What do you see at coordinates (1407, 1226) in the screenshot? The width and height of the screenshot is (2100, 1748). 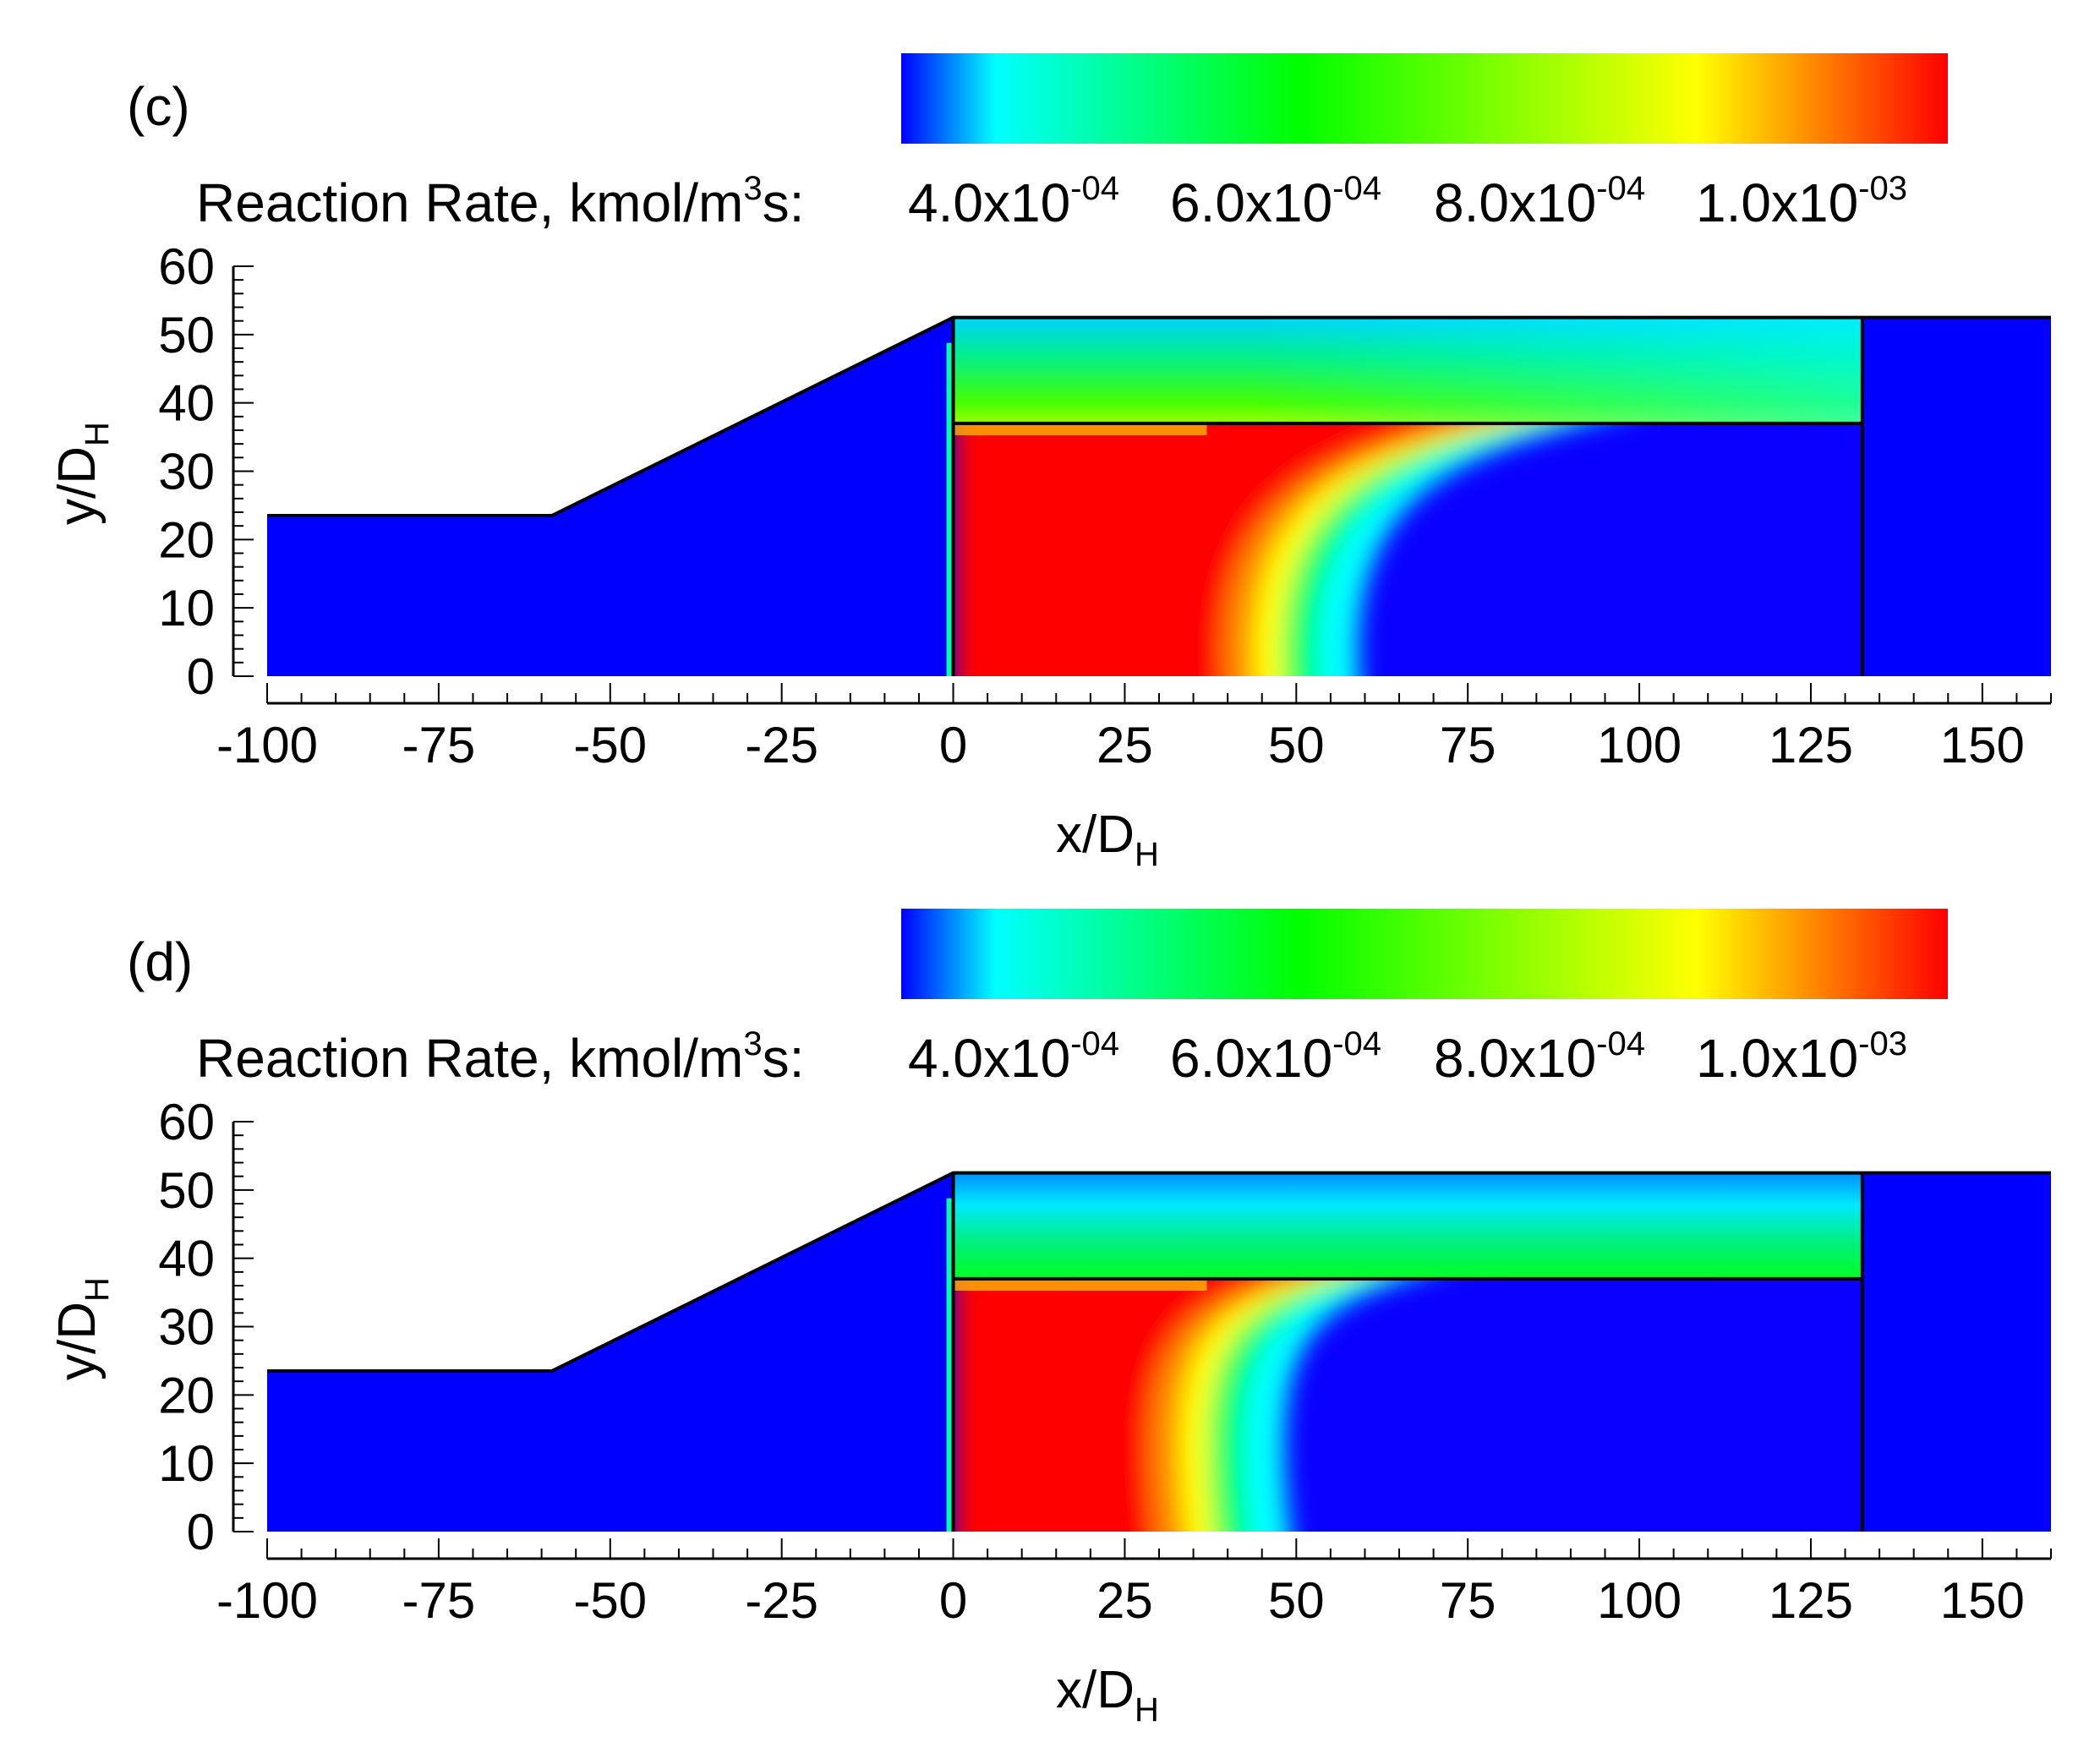 I see `upper-layer` at bounding box center [1407, 1226].